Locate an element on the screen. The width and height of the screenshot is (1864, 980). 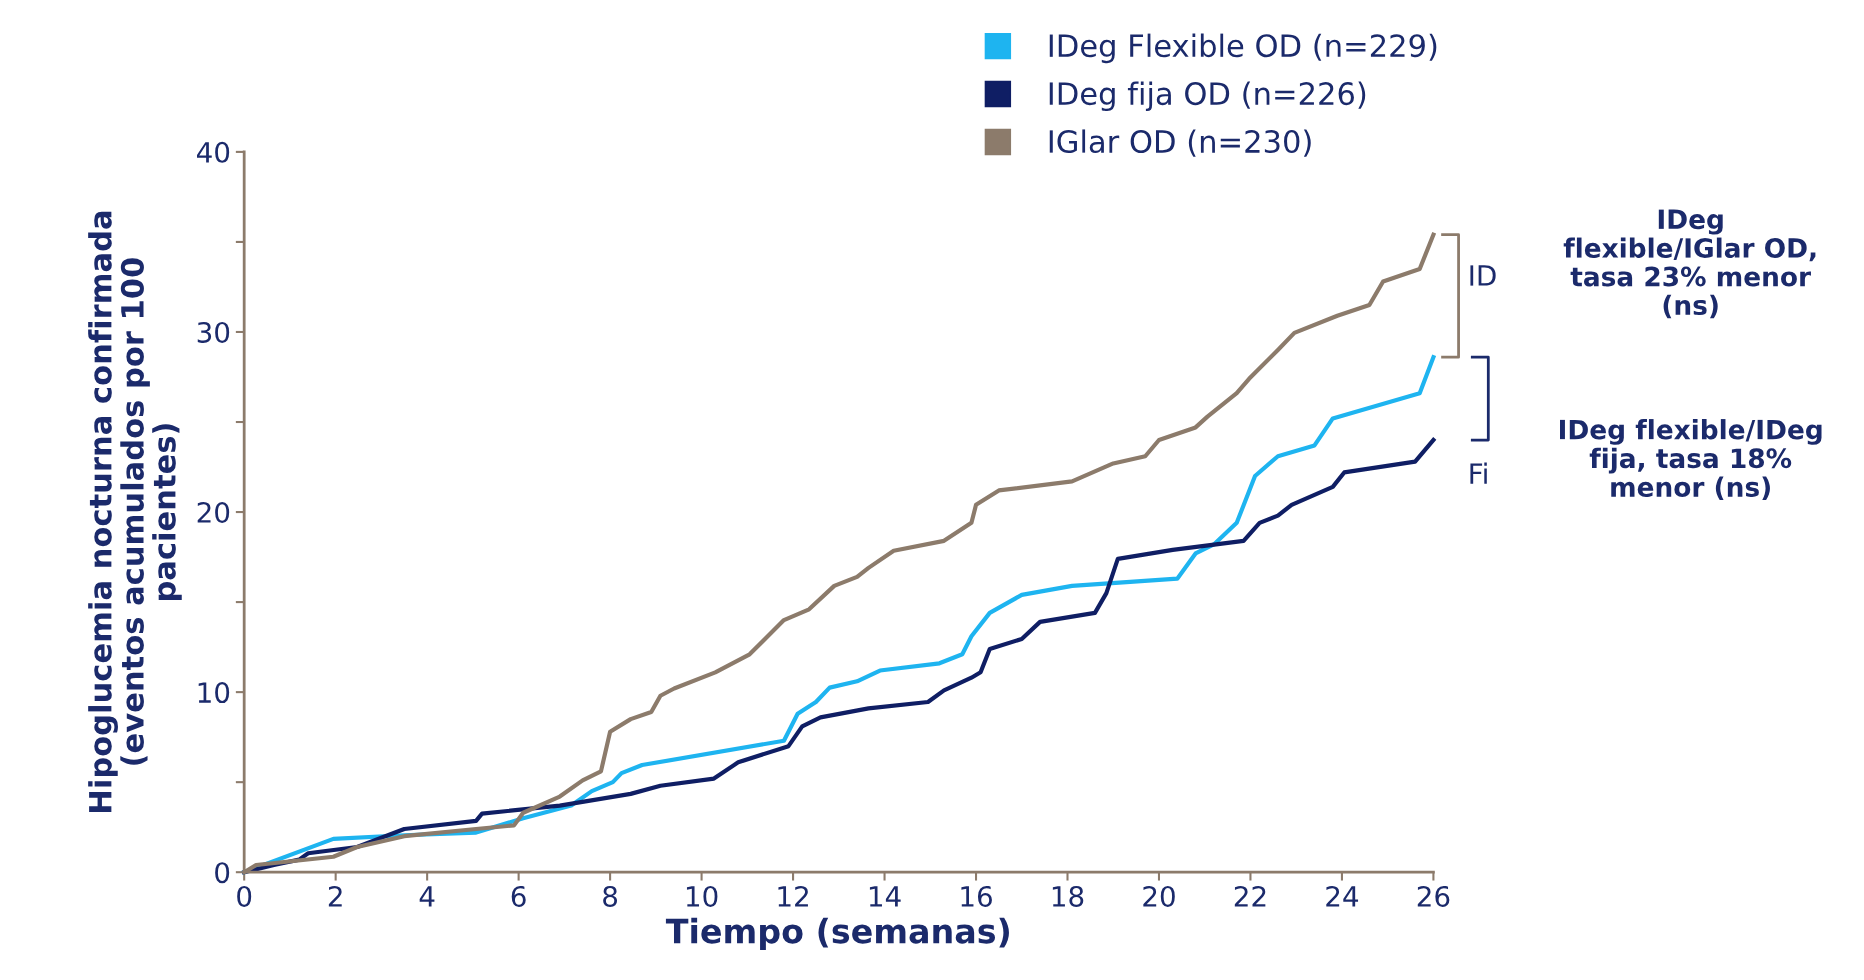
legend-label: IGlar OD (n=230) is located at coordinates (1180, 143).